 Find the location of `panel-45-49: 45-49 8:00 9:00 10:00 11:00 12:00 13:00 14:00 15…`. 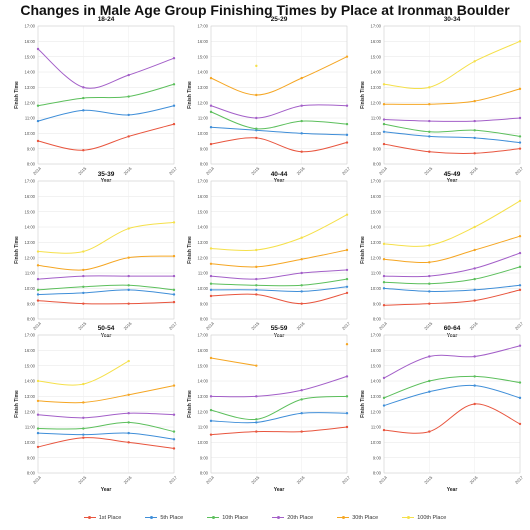

panel-45-49: 45-49 8:00 9:00 10:00 11:00 12:00 13:00 14:00 15… is located at coordinates (442, 255).